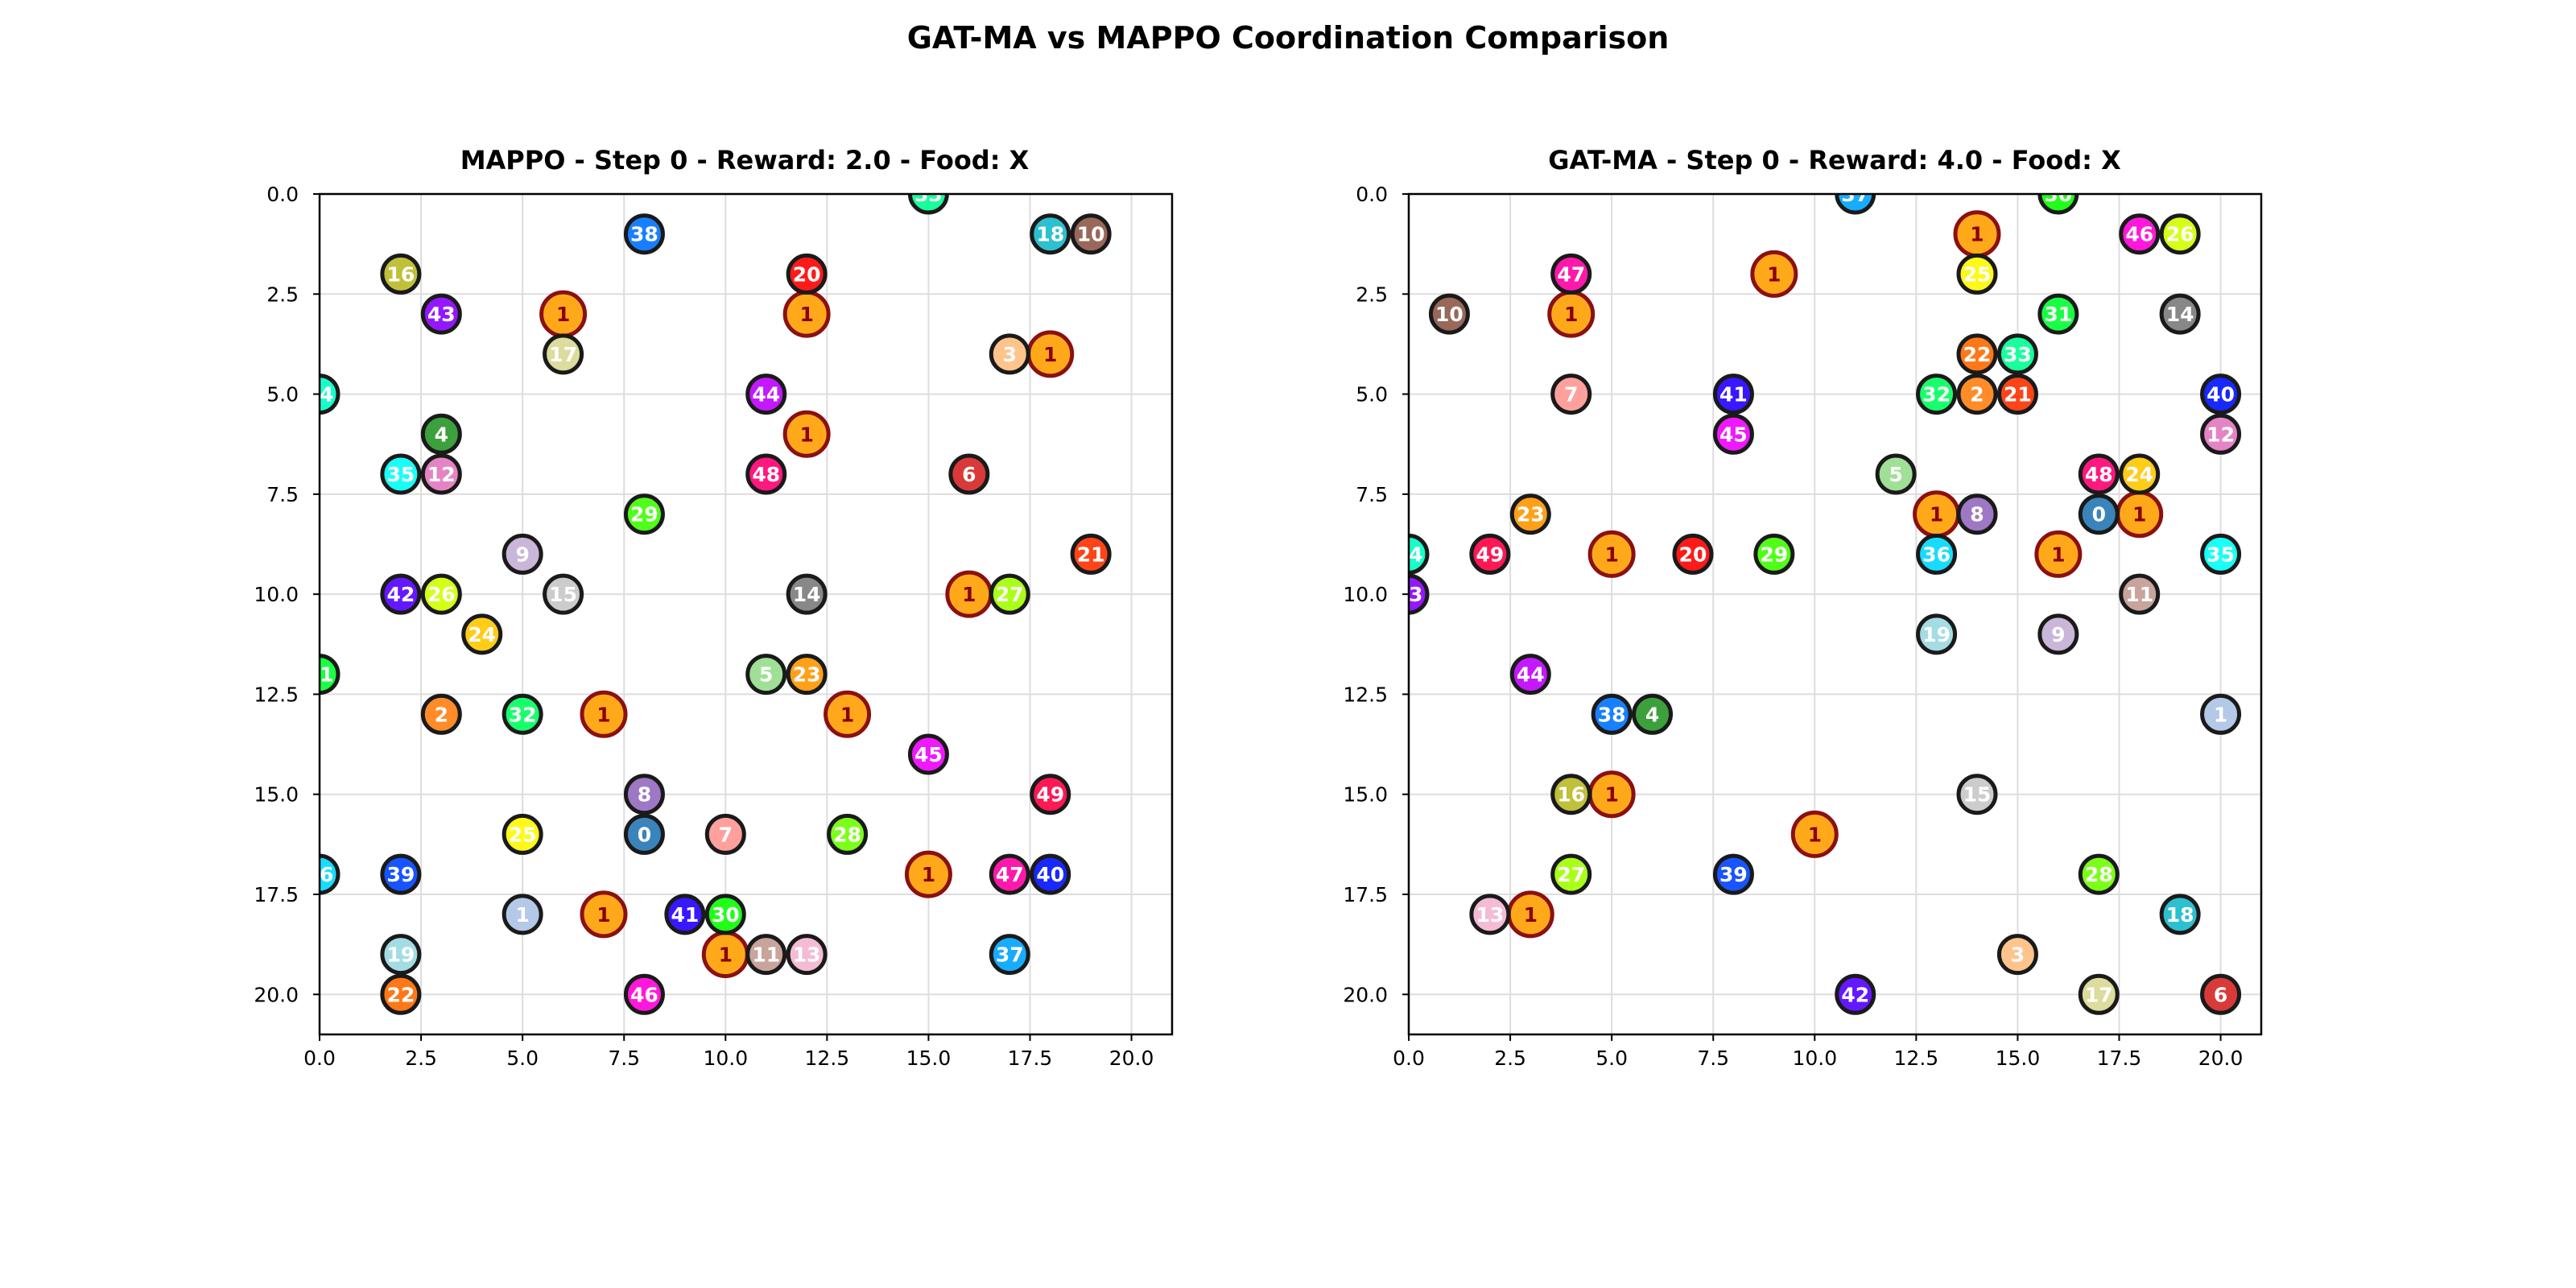 The image size is (2576, 1288). I want to click on agent-label: 5, so click(1895, 474).